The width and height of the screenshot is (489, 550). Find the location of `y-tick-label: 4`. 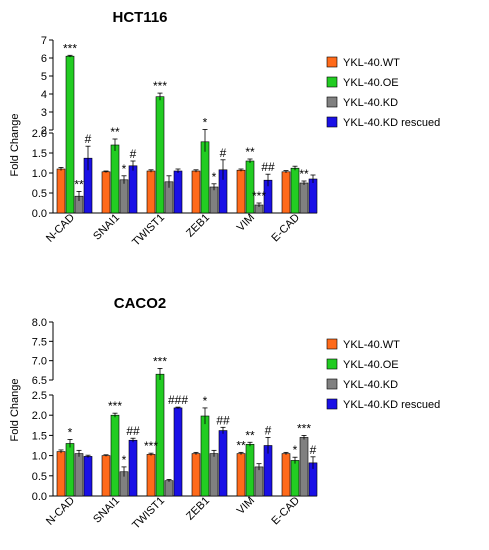

y-tick-label: 4 is located at coordinates (44, 95).